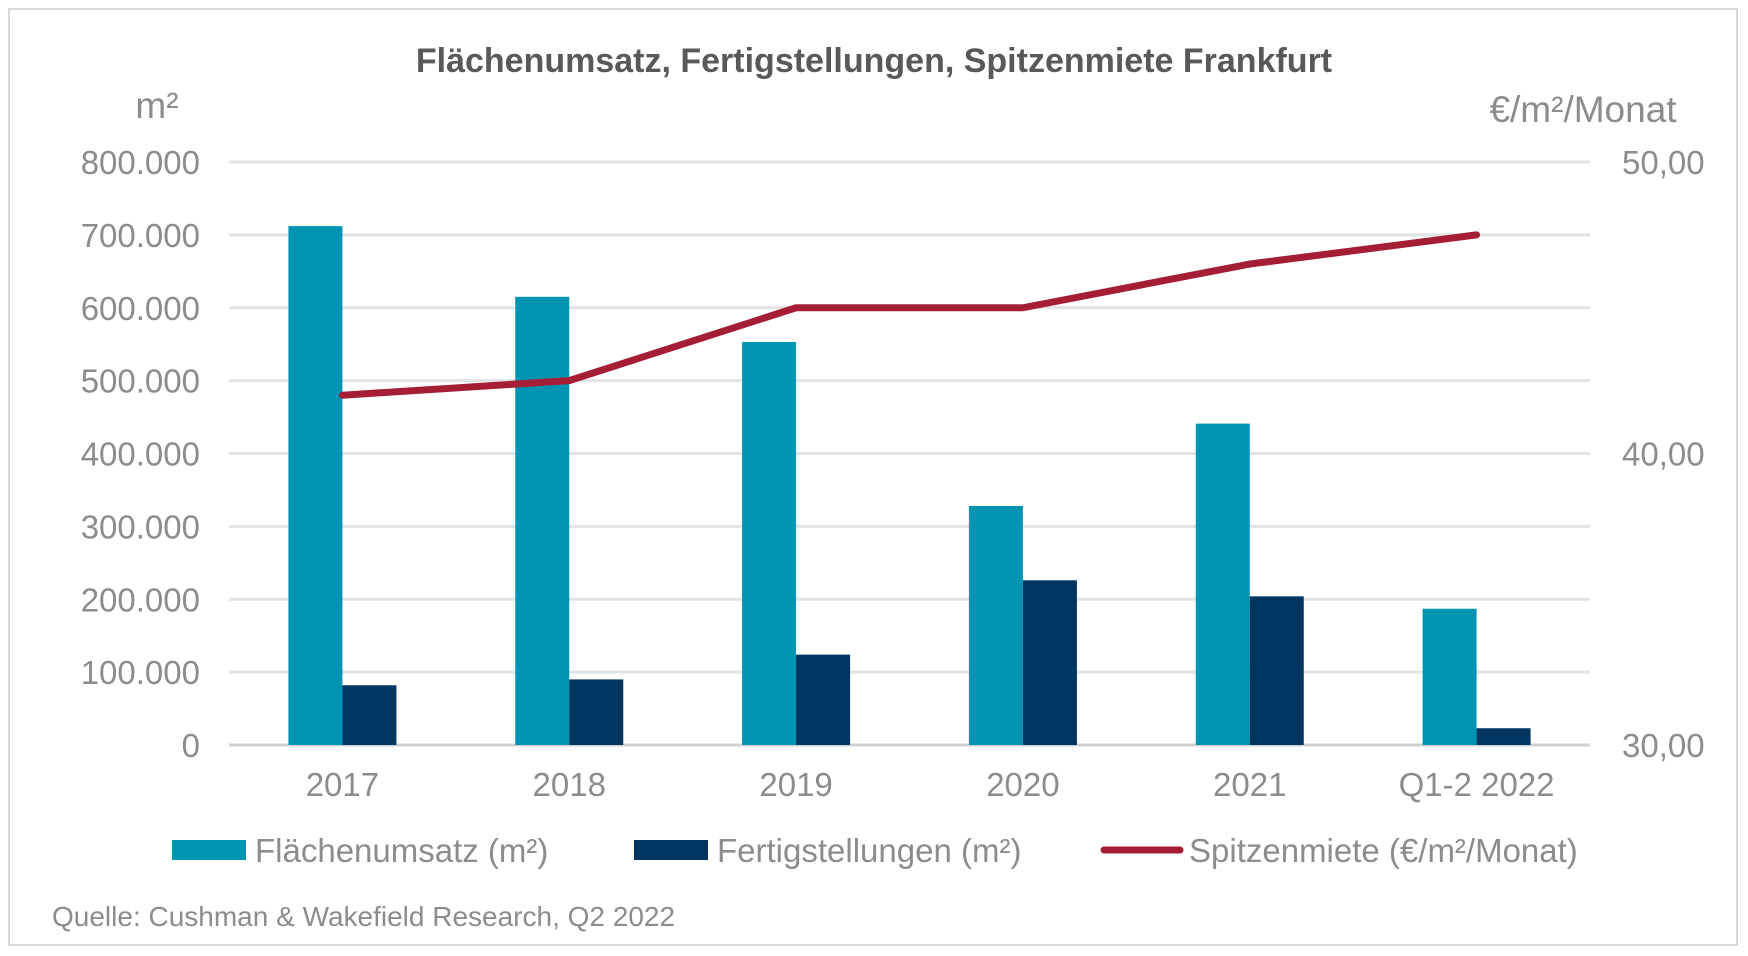 The image size is (1748, 956). What do you see at coordinates (156, 105) in the screenshot?
I see `y-left-axis-label: m²` at bounding box center [156, 105].